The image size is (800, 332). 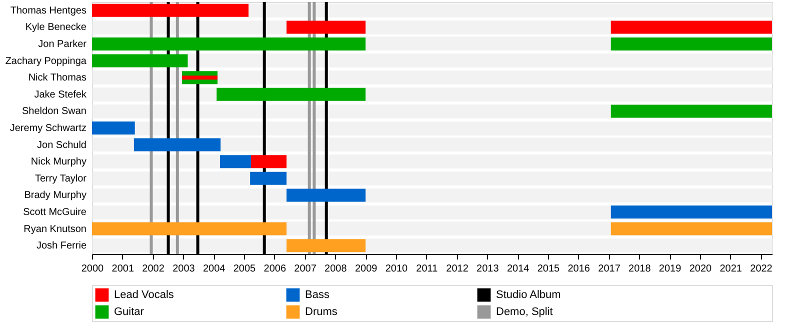 What do you see at coordinates (640, 269) in the screenshot?
I see `x-tick-label: 2018` at bounding box center [640, 269].